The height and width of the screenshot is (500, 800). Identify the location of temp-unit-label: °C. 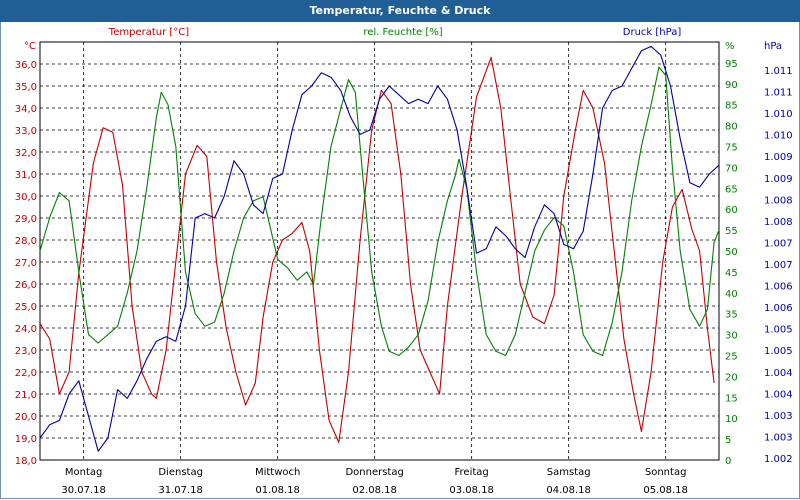
(30, 46).